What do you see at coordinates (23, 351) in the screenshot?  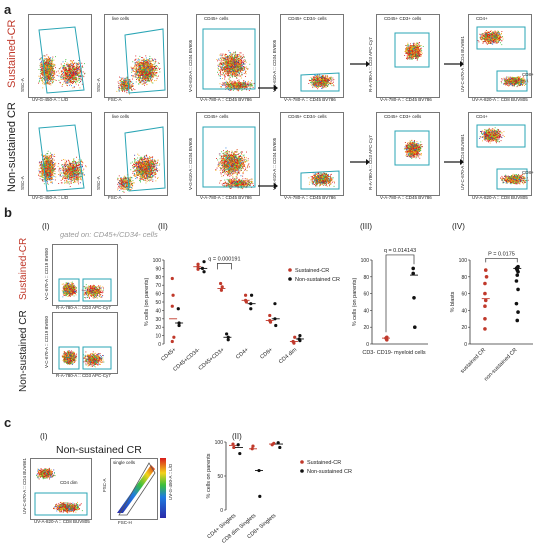 I see `row-label-nonsustained-b: Non-sustained CR` at bounding box center [23, 351].